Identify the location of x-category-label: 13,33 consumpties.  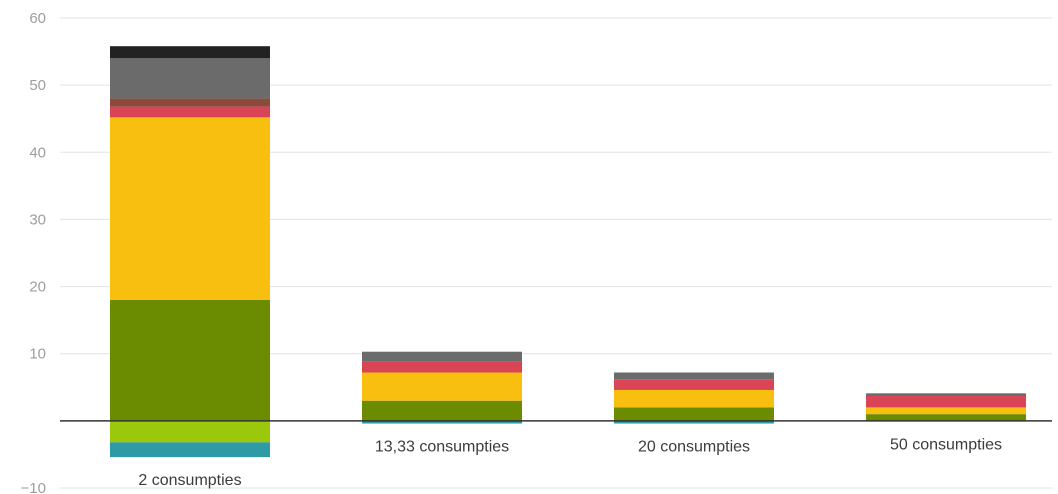
(442, 447).